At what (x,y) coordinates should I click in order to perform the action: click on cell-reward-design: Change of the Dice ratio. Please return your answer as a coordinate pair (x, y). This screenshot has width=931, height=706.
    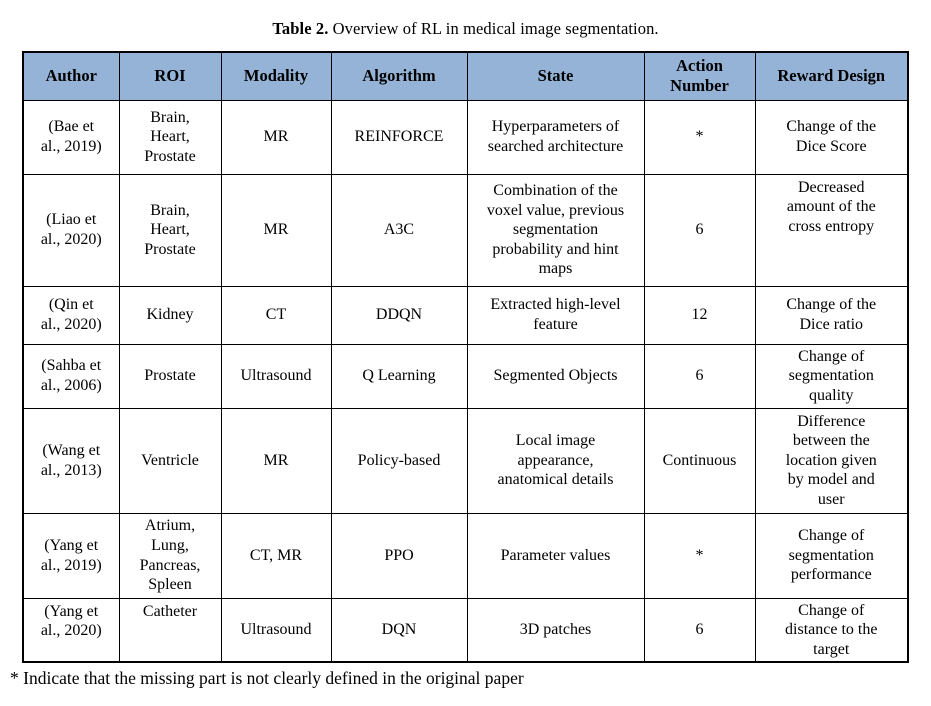
    Looking at the image, I should click on (831, 315).